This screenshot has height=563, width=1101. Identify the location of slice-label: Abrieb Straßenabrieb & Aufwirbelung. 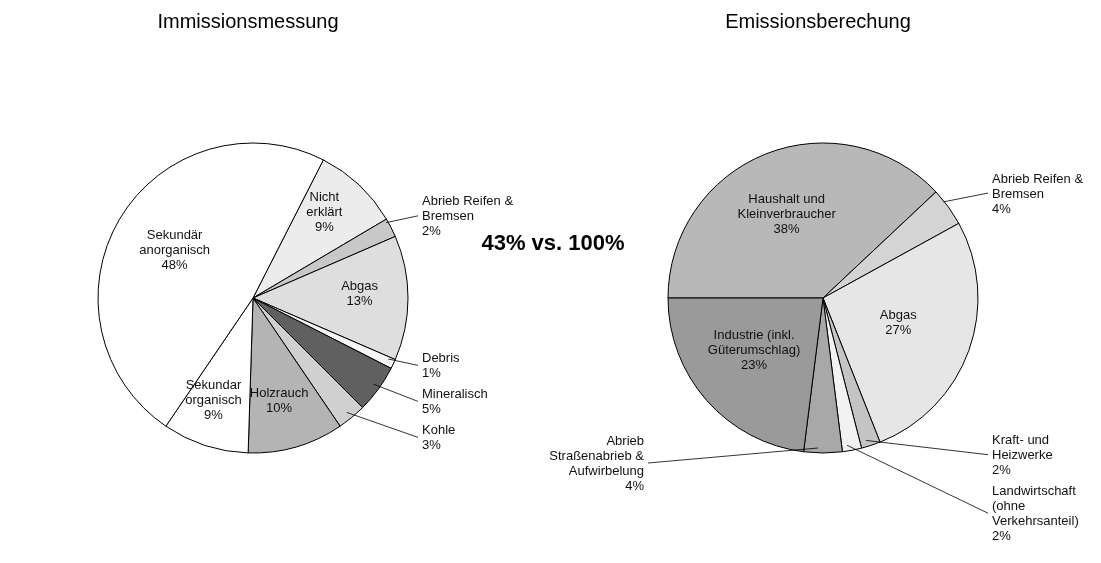
(597, 455).